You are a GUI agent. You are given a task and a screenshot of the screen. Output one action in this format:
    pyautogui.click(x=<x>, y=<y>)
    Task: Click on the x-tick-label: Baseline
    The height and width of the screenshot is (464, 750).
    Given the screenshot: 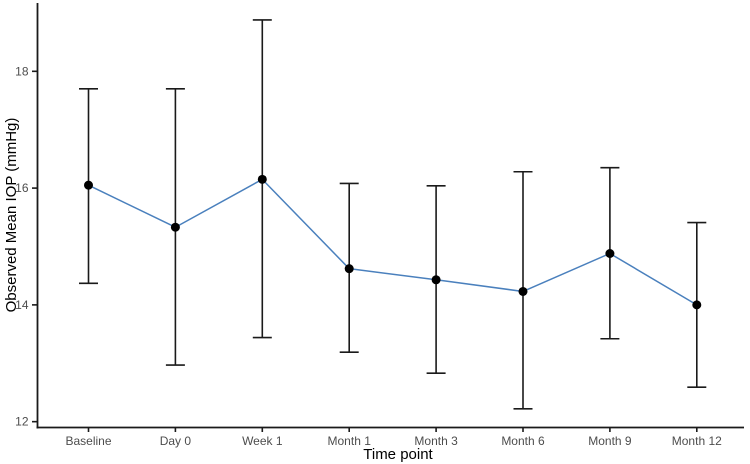 What is the action you would take?
    pyautogui.click(x=88, y=441)
    